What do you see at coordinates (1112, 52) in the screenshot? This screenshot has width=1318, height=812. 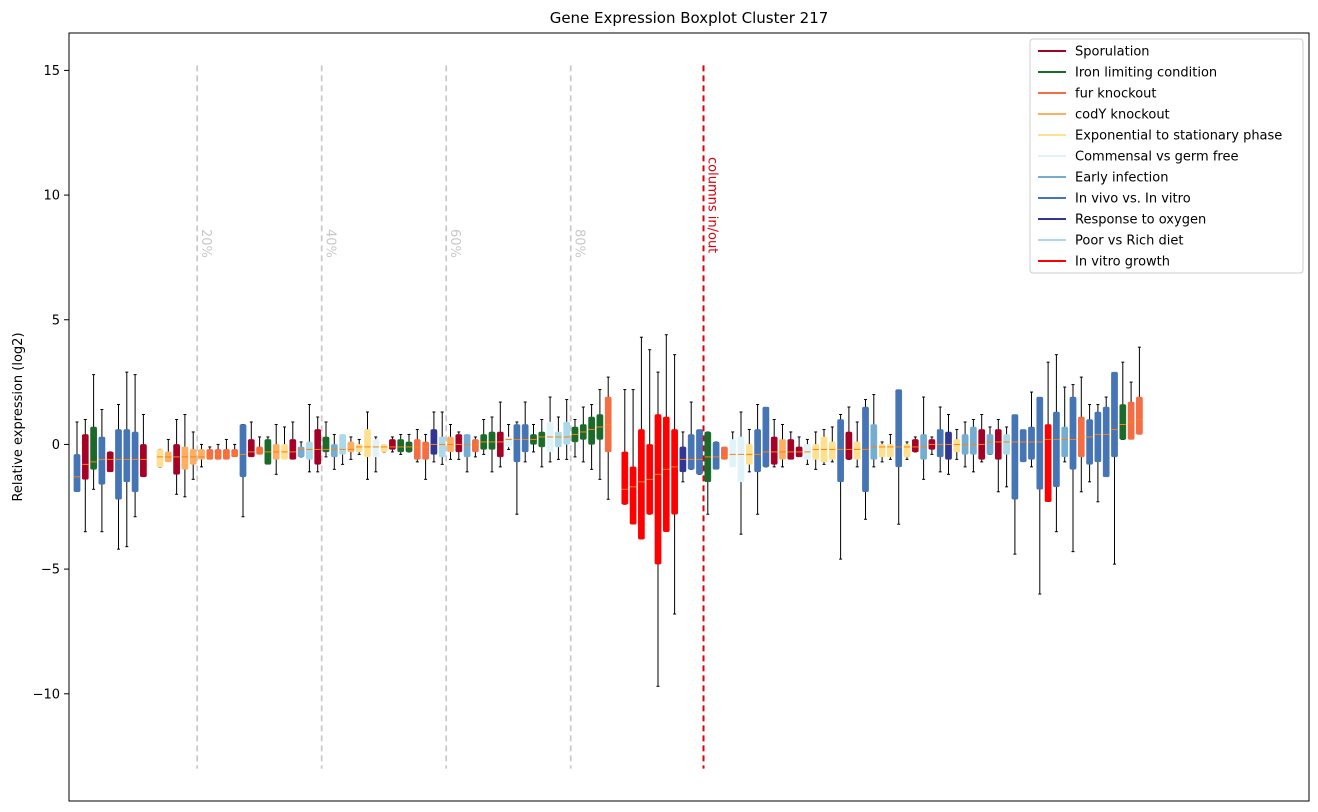 I see `legend-label: Sporulation` at bounding box center [1112, 52].